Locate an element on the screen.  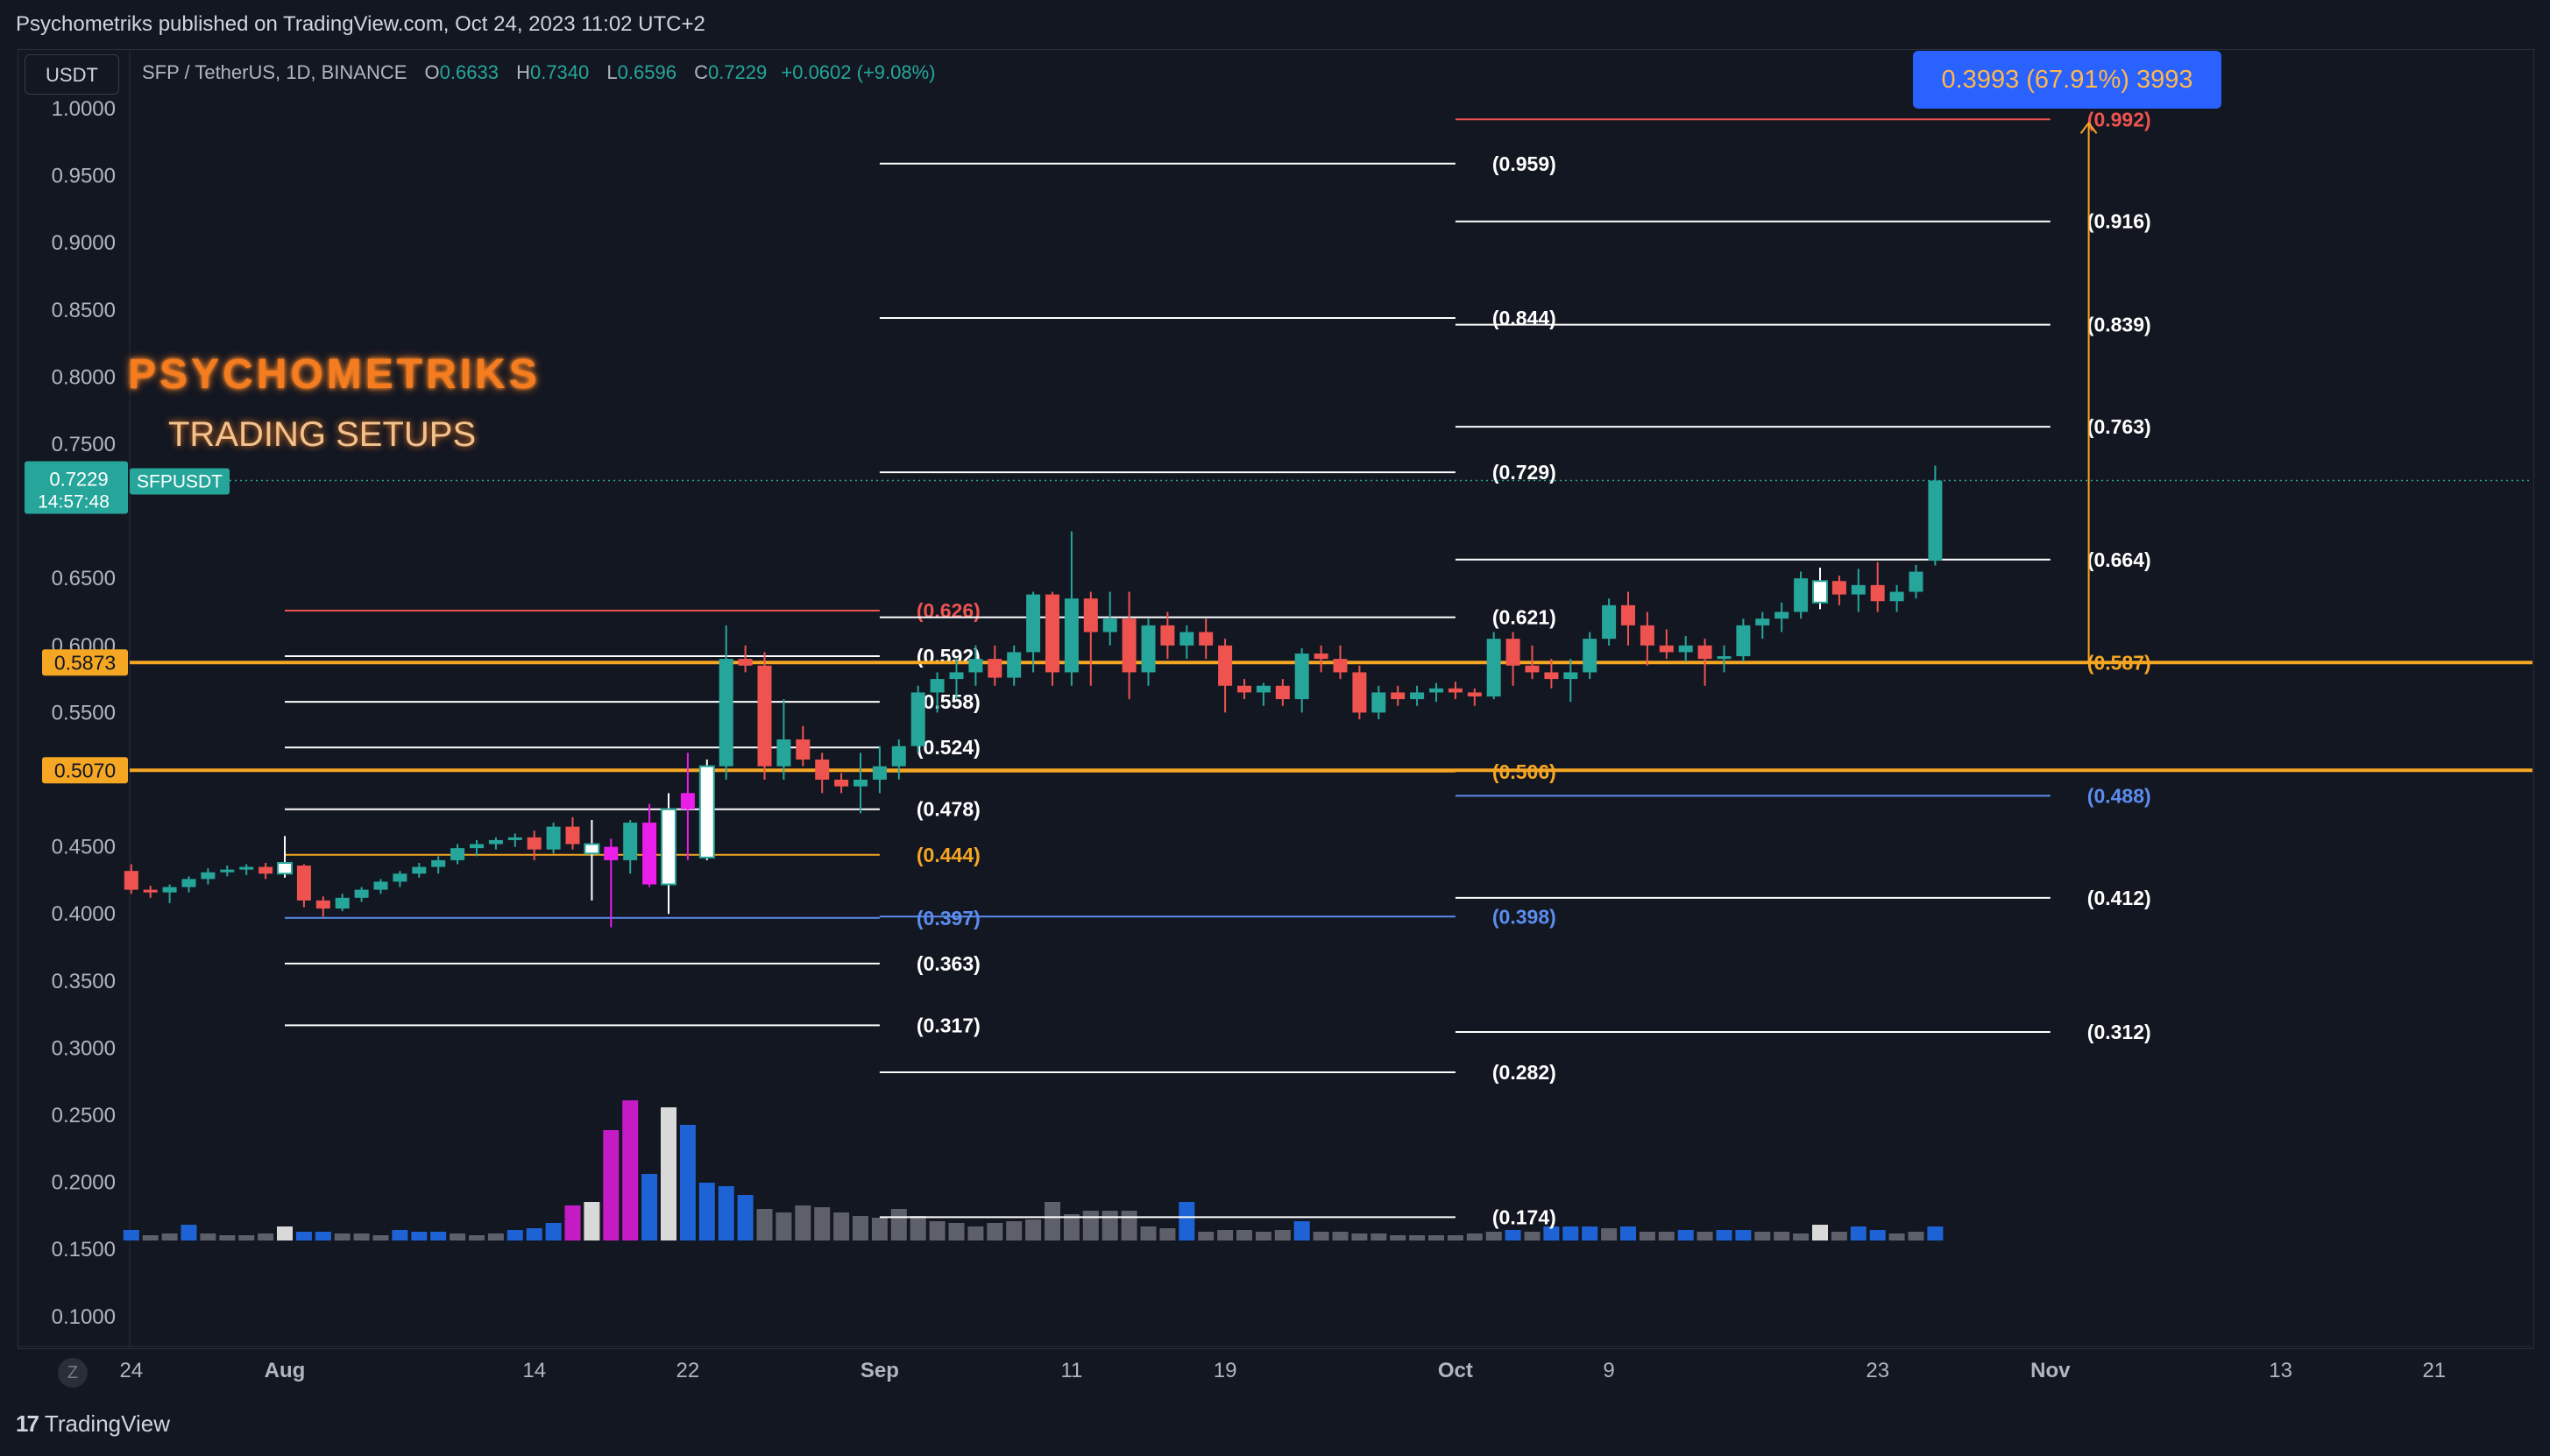
symbol-selector-button: USDT is located at coordinates (72, 74).